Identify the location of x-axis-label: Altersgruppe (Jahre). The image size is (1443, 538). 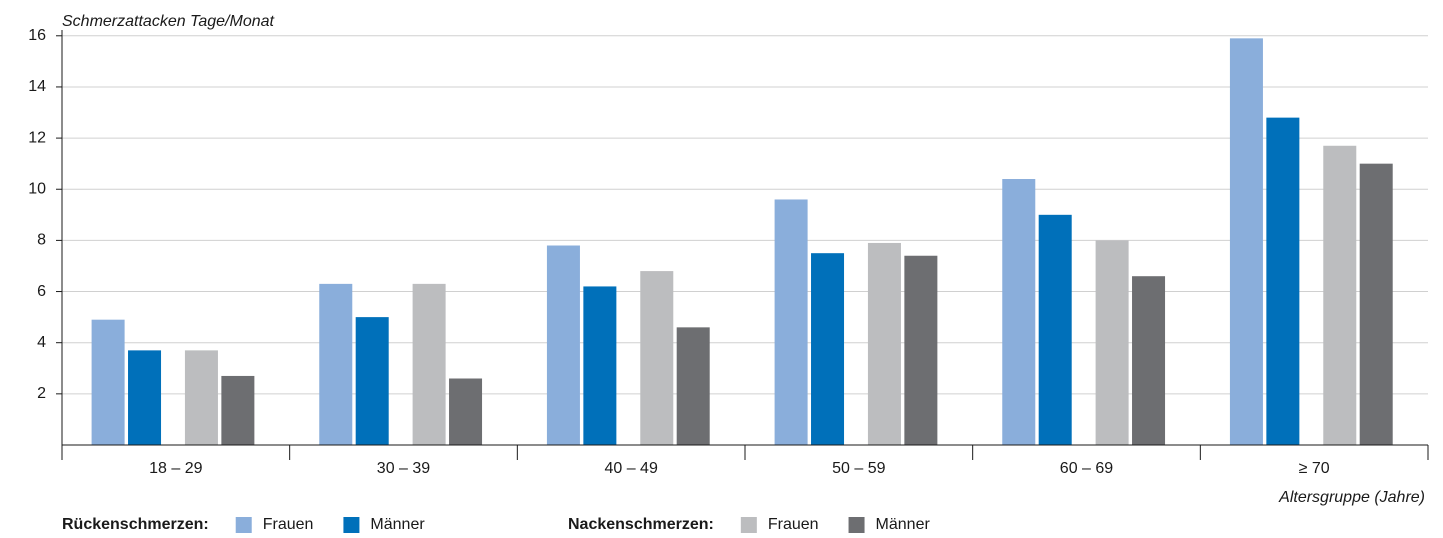
(1351, 497).